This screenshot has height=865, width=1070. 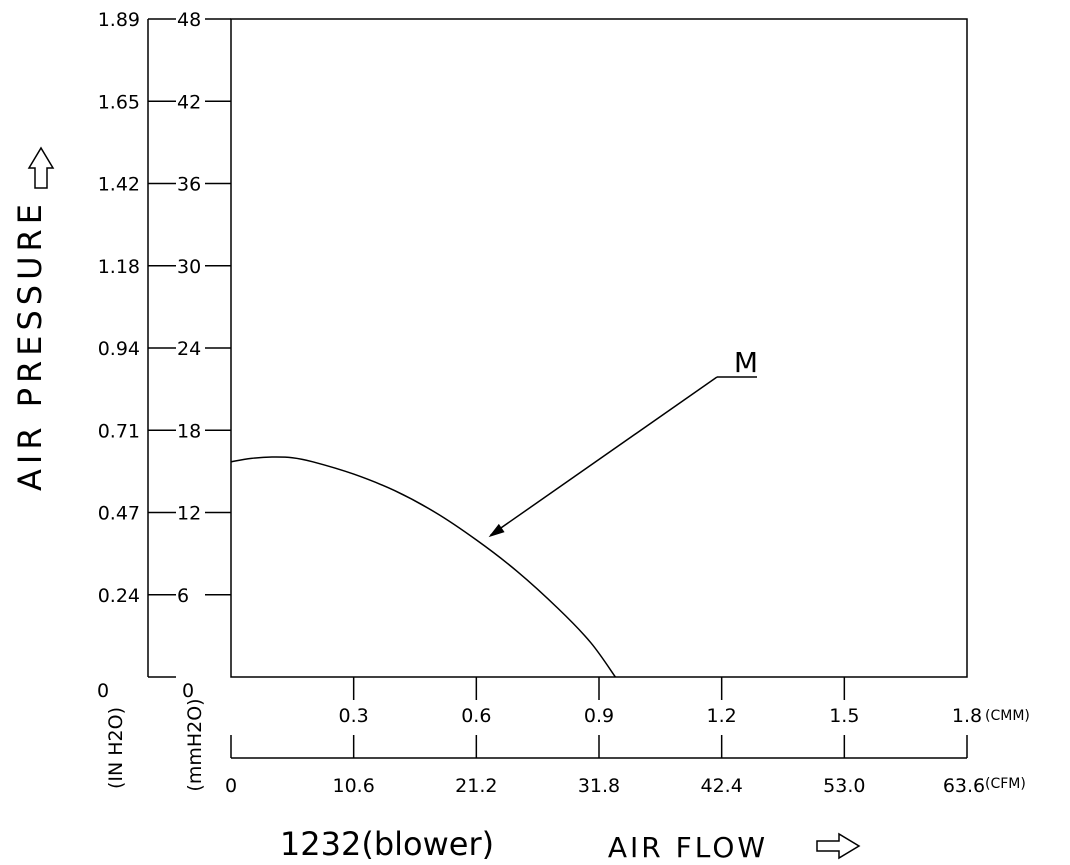 What do you see at coordinates (188, 691) in the screenshot?
I see `y-tick-label-mmh2o: 0` at bounding box center [188, 691].